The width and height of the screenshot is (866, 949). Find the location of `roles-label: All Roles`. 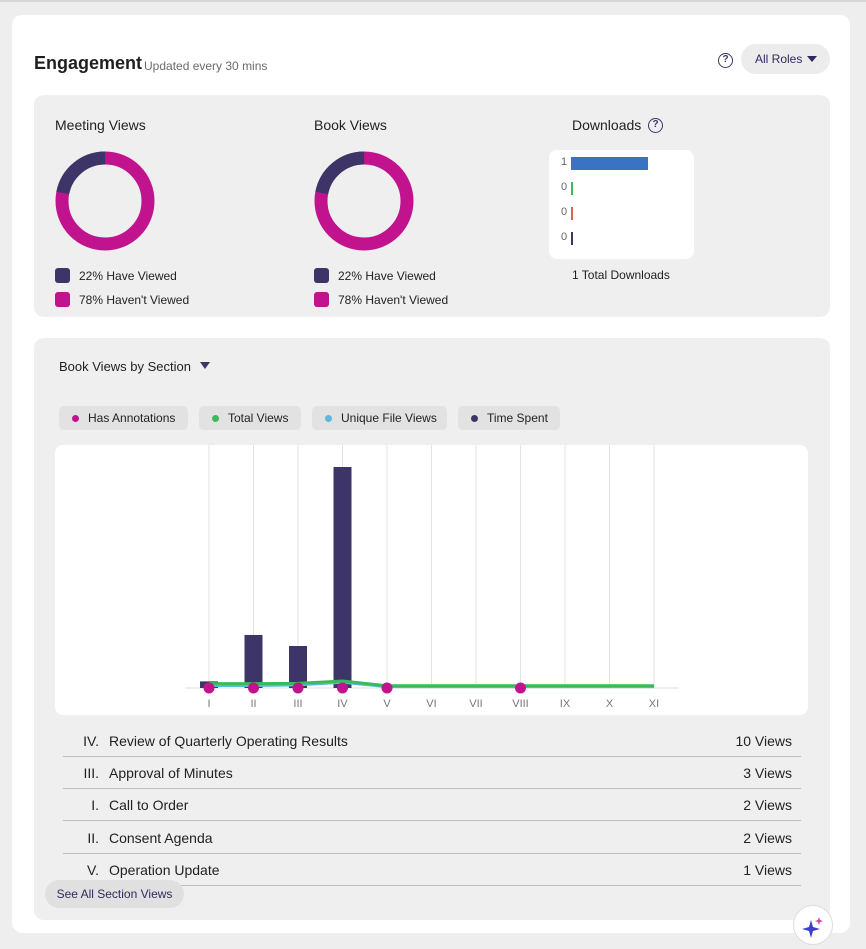

roles-label: All Roles is located at coordinates (779, 59).